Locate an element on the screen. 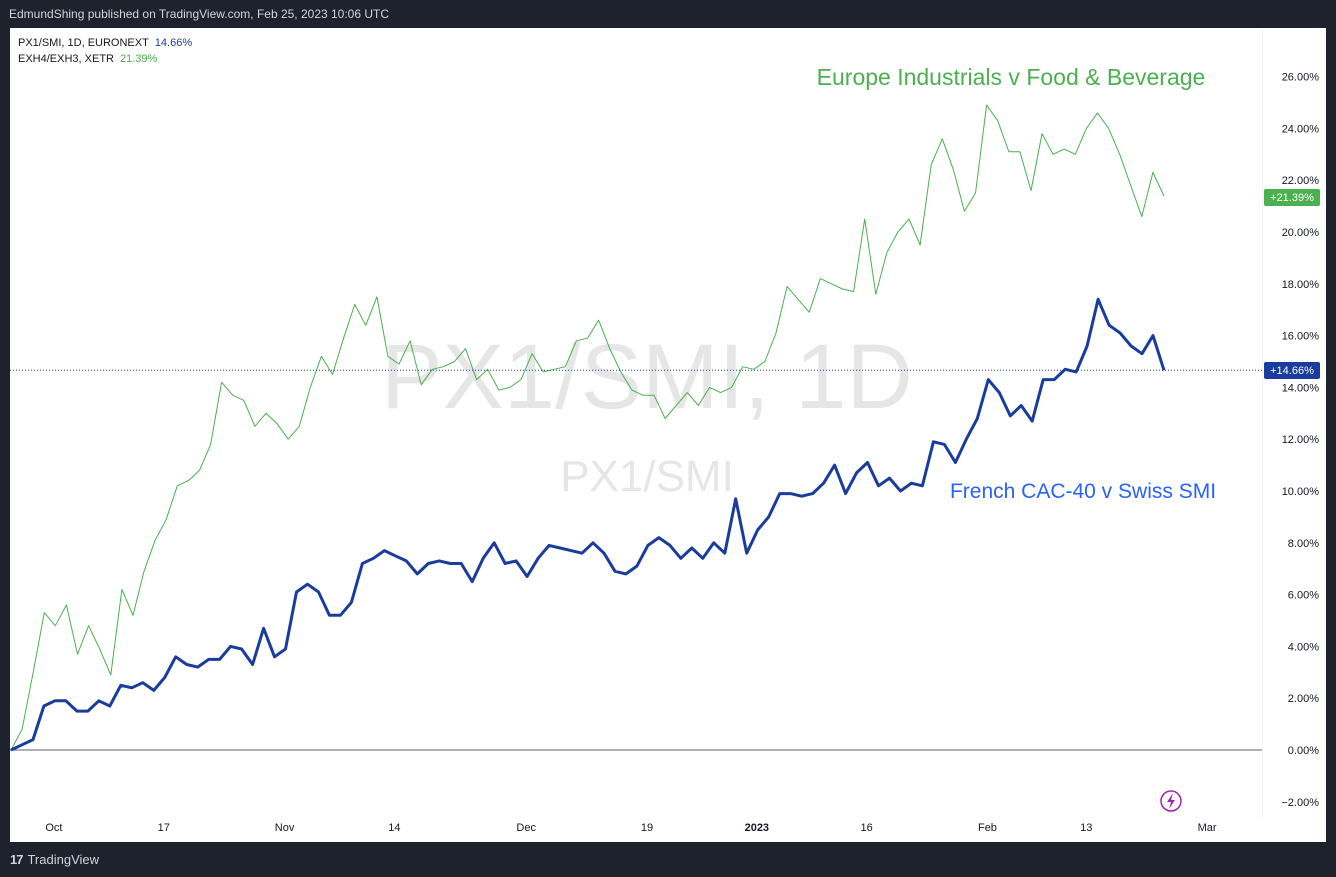 The height and width of the screenshot is (877, 1336). x-tick-label: 13 is located at coordinates (1086, 828).